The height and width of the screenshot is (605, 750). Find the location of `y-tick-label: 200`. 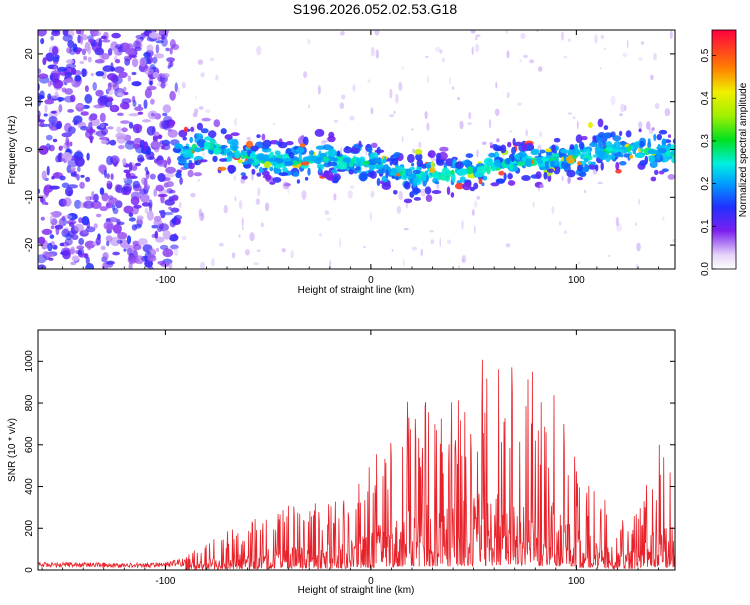

y-tick-label: 200 is located at coordinates (29, 527).